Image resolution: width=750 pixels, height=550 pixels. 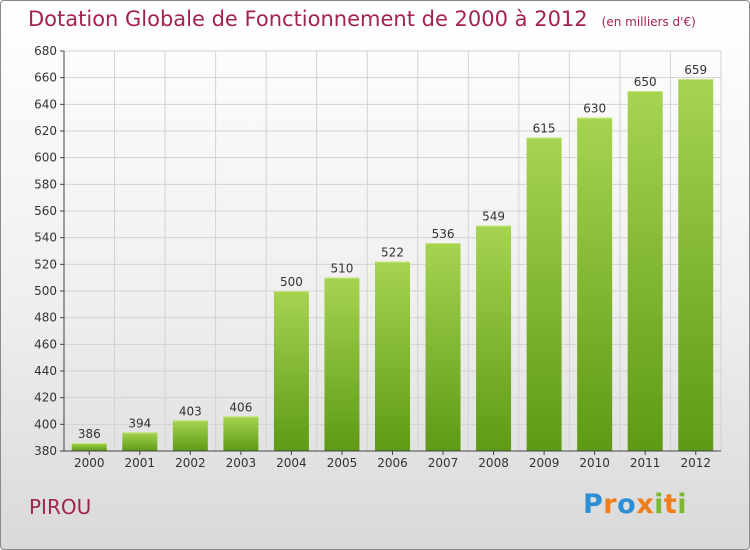 I want to click on logo-letter: o, so click(x=627, y=504).